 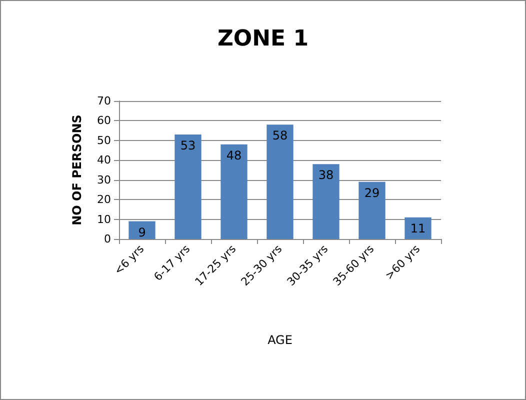 What do you see at coordinates (280, 135) in the screenshot?
I see `data-label: 58` at bounding box center [280, 135].